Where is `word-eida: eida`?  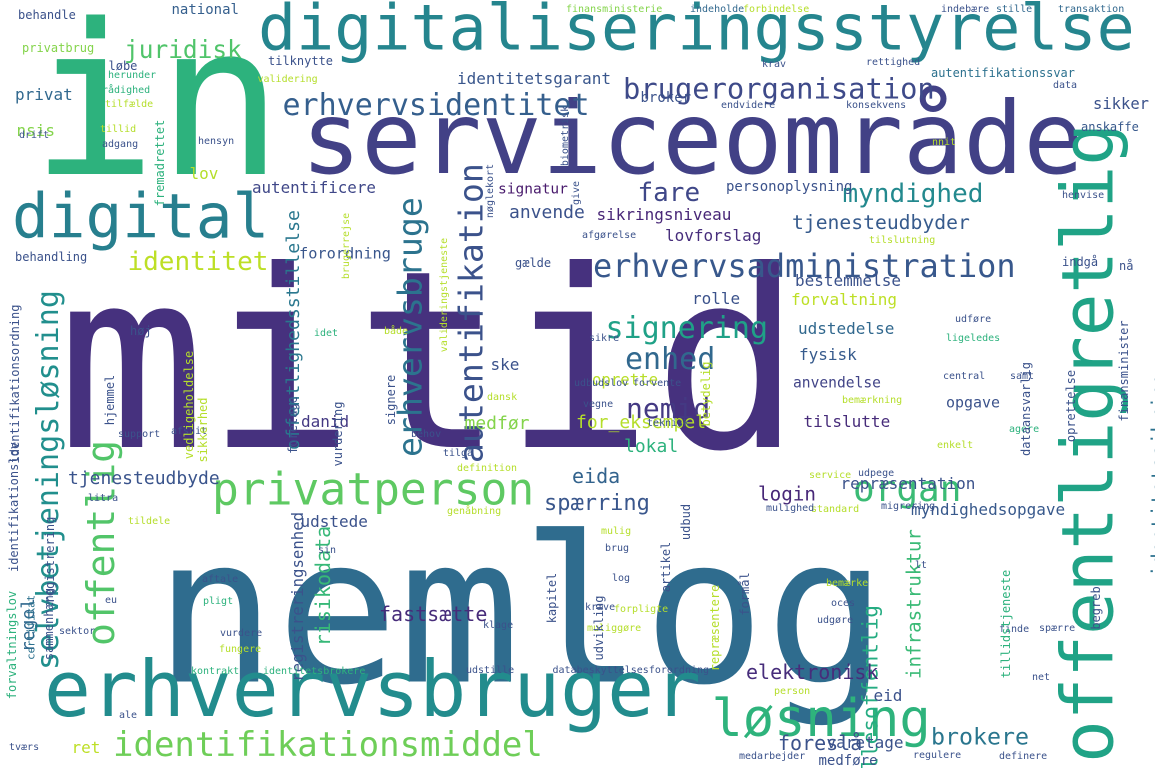 word-eida: eida is located at coordinates (596, 476).